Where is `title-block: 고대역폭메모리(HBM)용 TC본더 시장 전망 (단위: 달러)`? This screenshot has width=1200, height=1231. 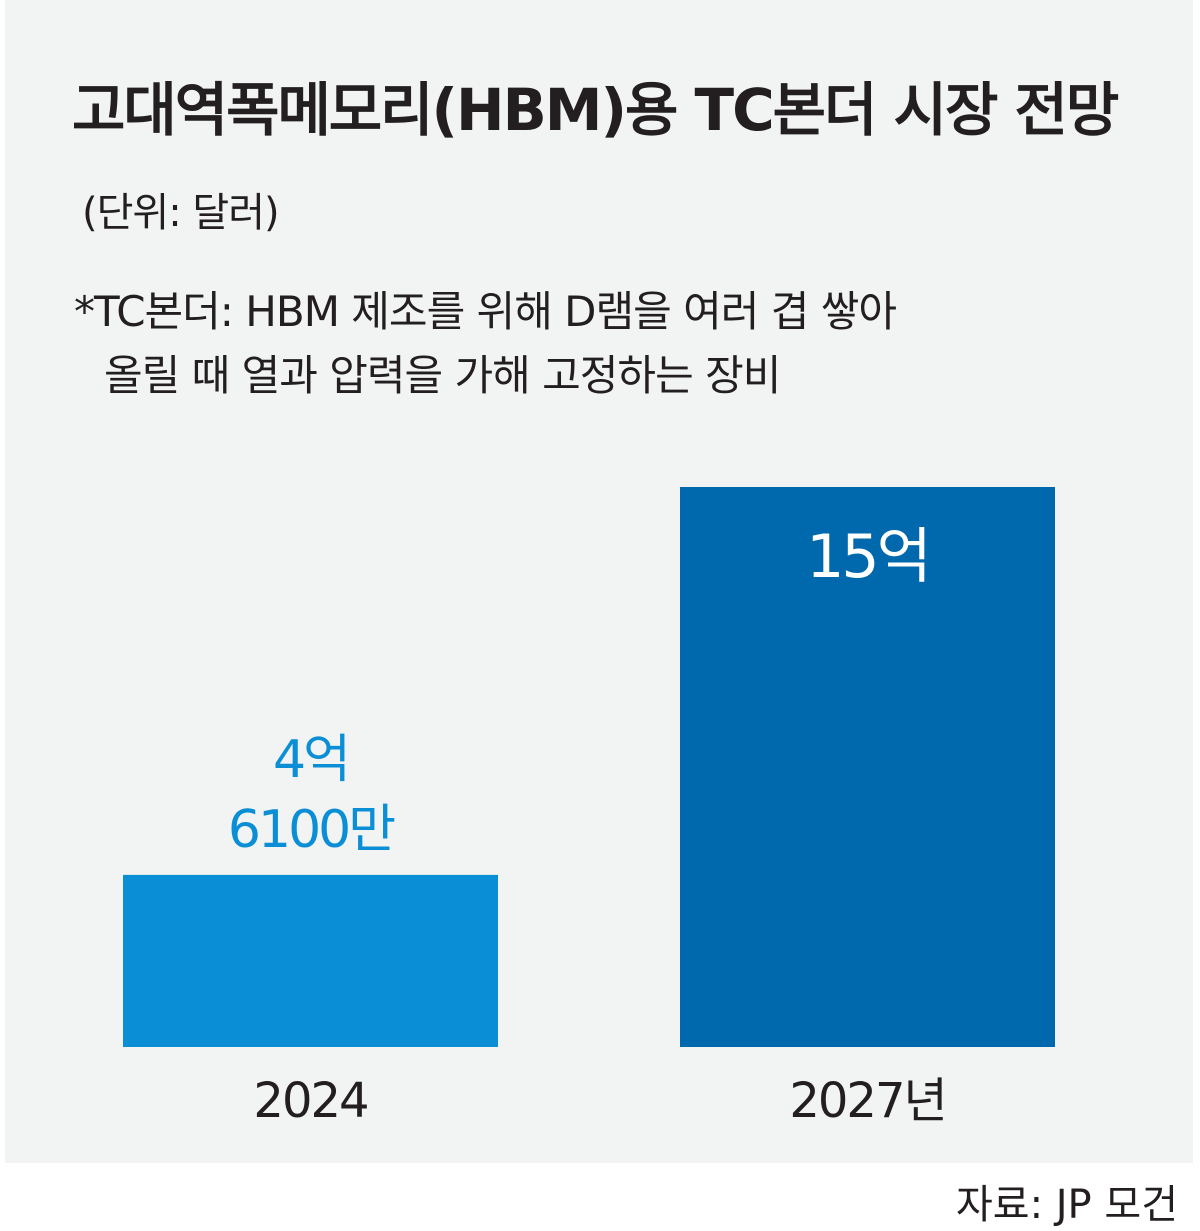 title-block: 고대역폭메모리(HBM)용 TC본더 시장 전망 (단위: 달러) is located at coordinates (617, 161).